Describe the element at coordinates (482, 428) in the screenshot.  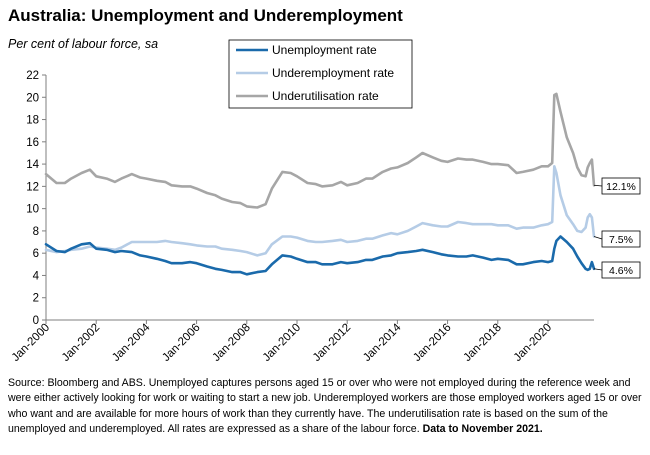
I see `source-data-cutoff: Data to November 2021.` at that location.